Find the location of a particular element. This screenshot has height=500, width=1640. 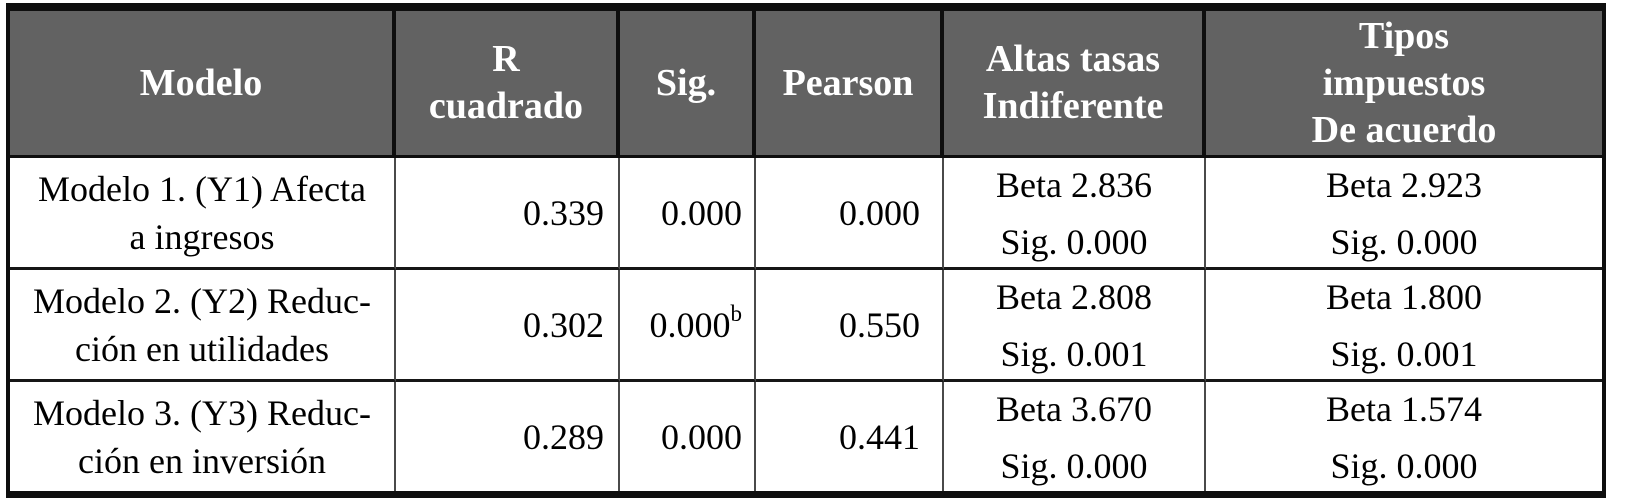

pearson-value: 0.550 is located at coordinates (850, 326).